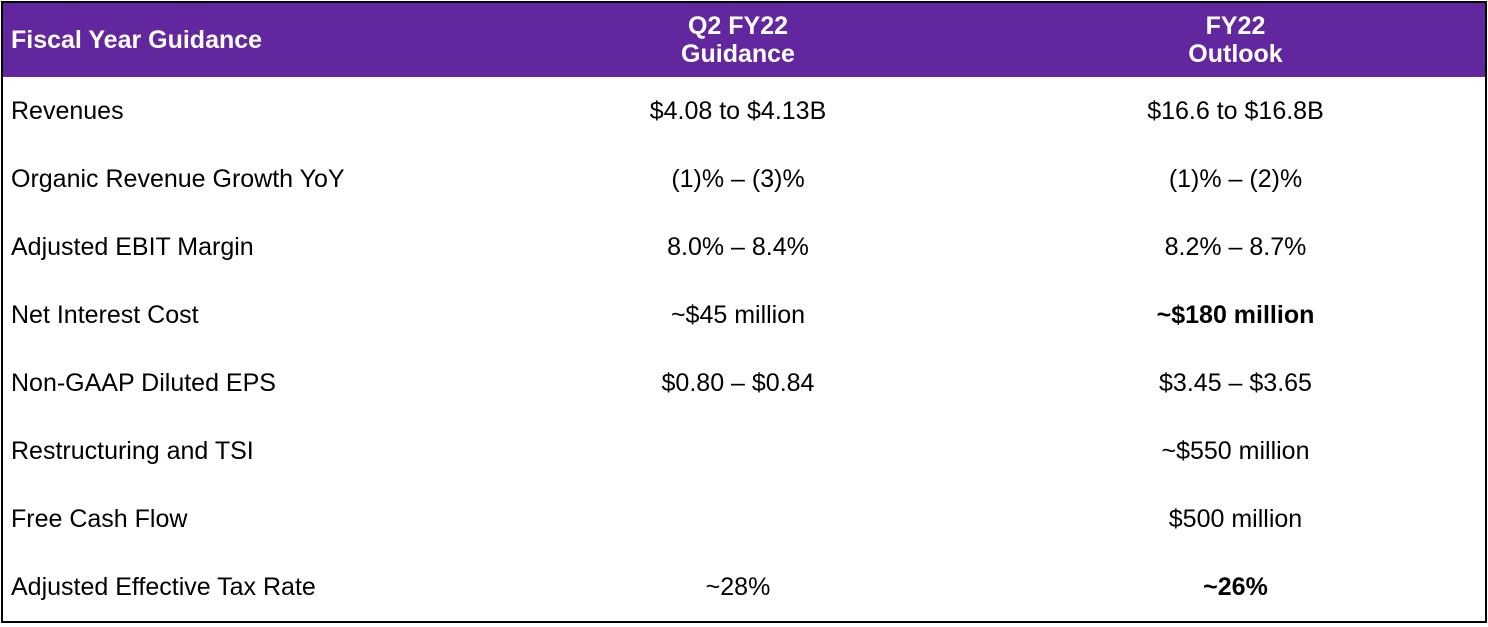 This screenshot has width=1488, height=627. What do you see at coordinates (738, 110) in the screenshot?
I see `cell: $4.08 to $4.13B` at bounding box center [738, 110].